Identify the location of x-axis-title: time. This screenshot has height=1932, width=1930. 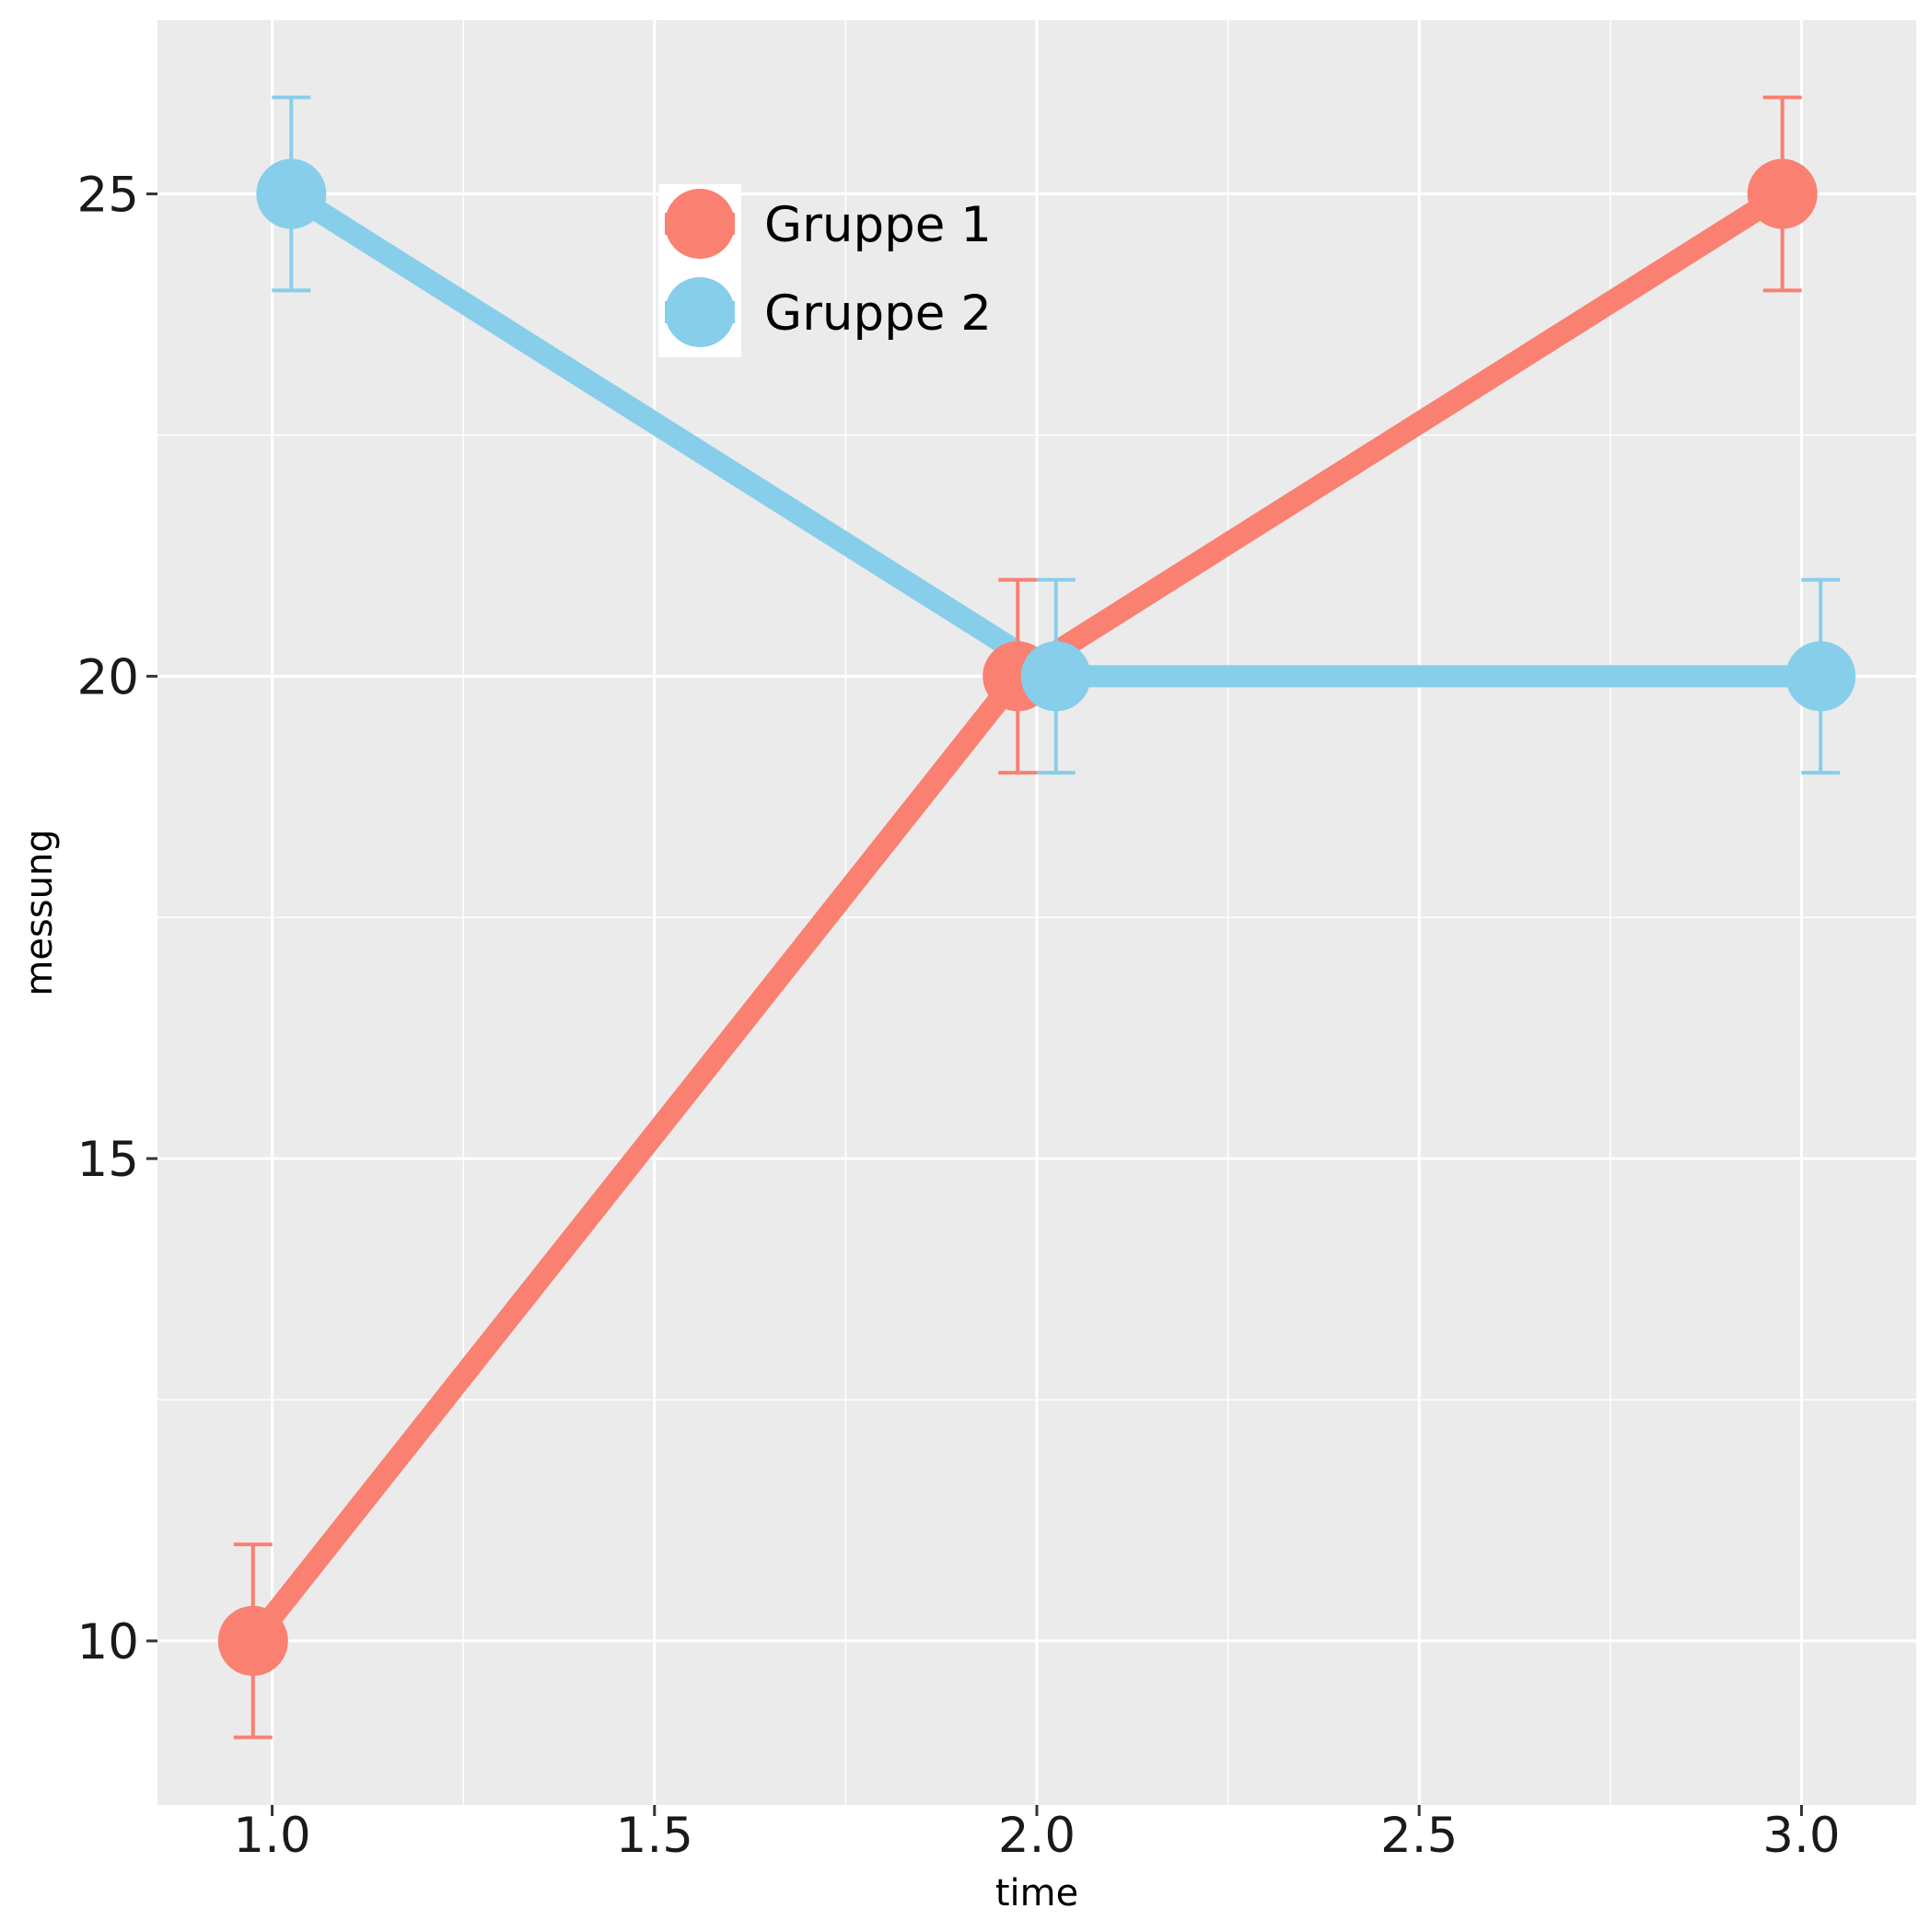
(1036, 1894).